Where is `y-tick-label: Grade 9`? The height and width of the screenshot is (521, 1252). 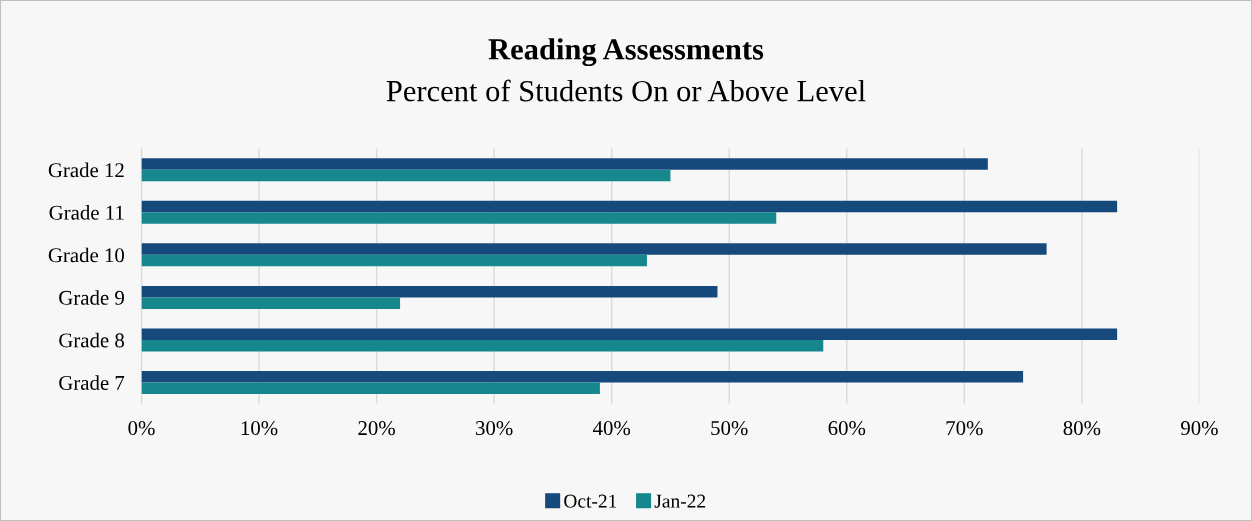
y-tick-label: Grade 9 is located at coordinates (91, 297).